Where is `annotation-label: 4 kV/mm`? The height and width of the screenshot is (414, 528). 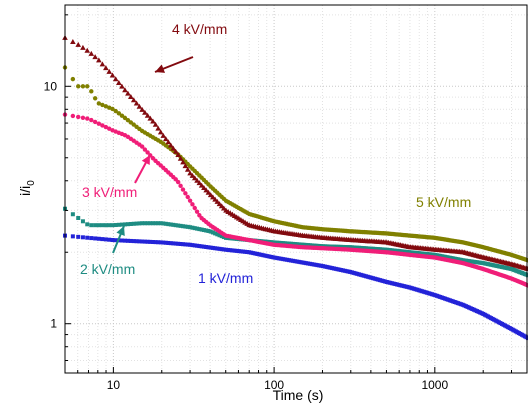
annotation-label: 4 kV/mm is located at coordinates (199, 29).